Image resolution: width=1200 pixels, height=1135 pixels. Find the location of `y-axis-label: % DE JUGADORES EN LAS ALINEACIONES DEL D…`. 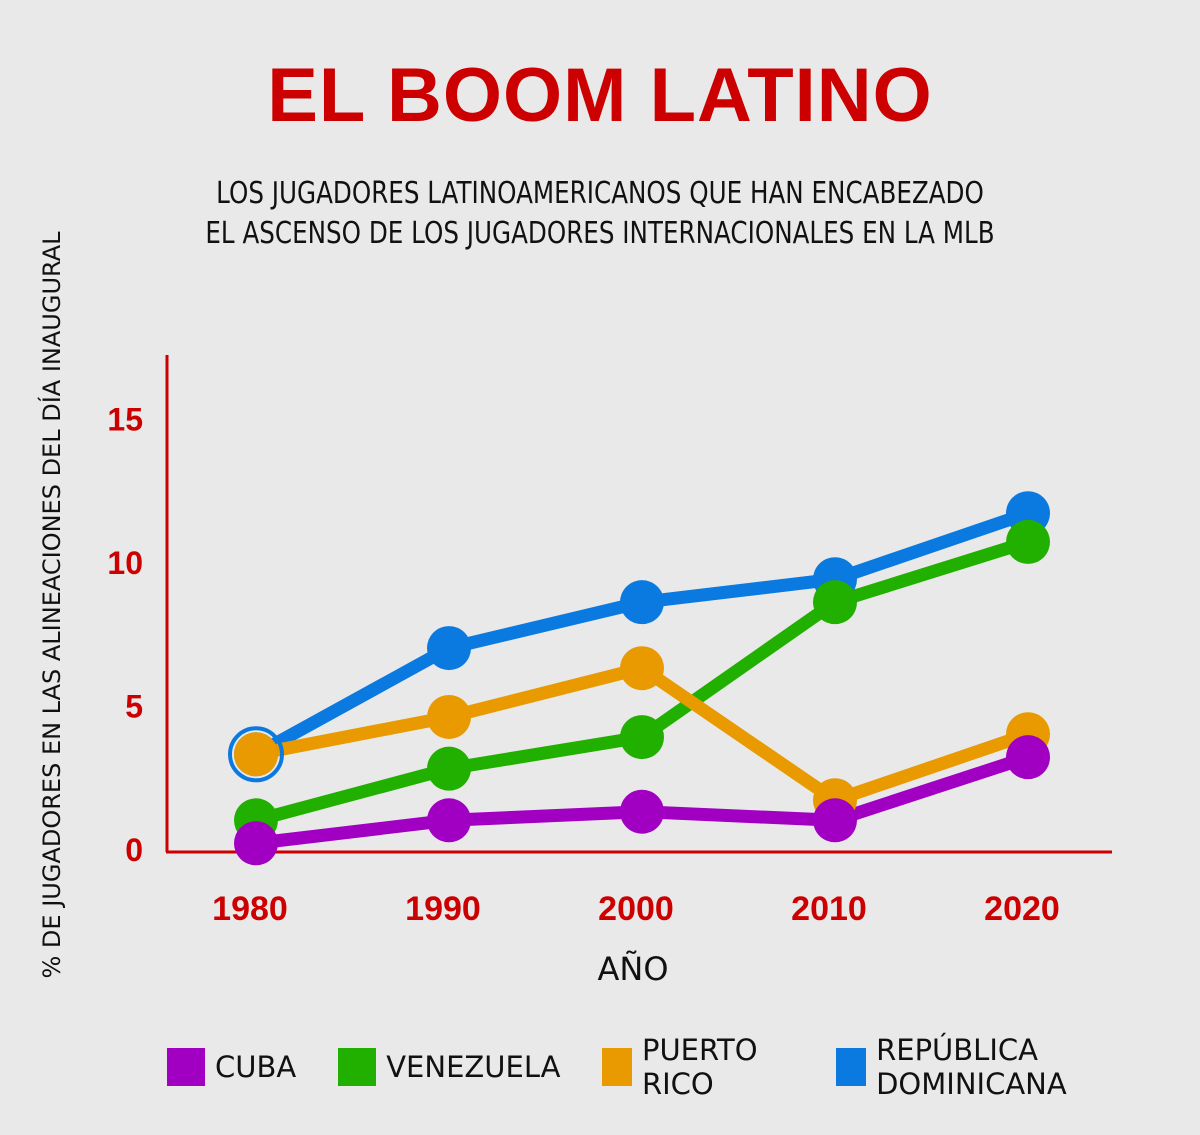

y-axis-label: % DE JUGADORES EN LAS ALINEACIONES DEL D… is located at coordinates (52, 605).